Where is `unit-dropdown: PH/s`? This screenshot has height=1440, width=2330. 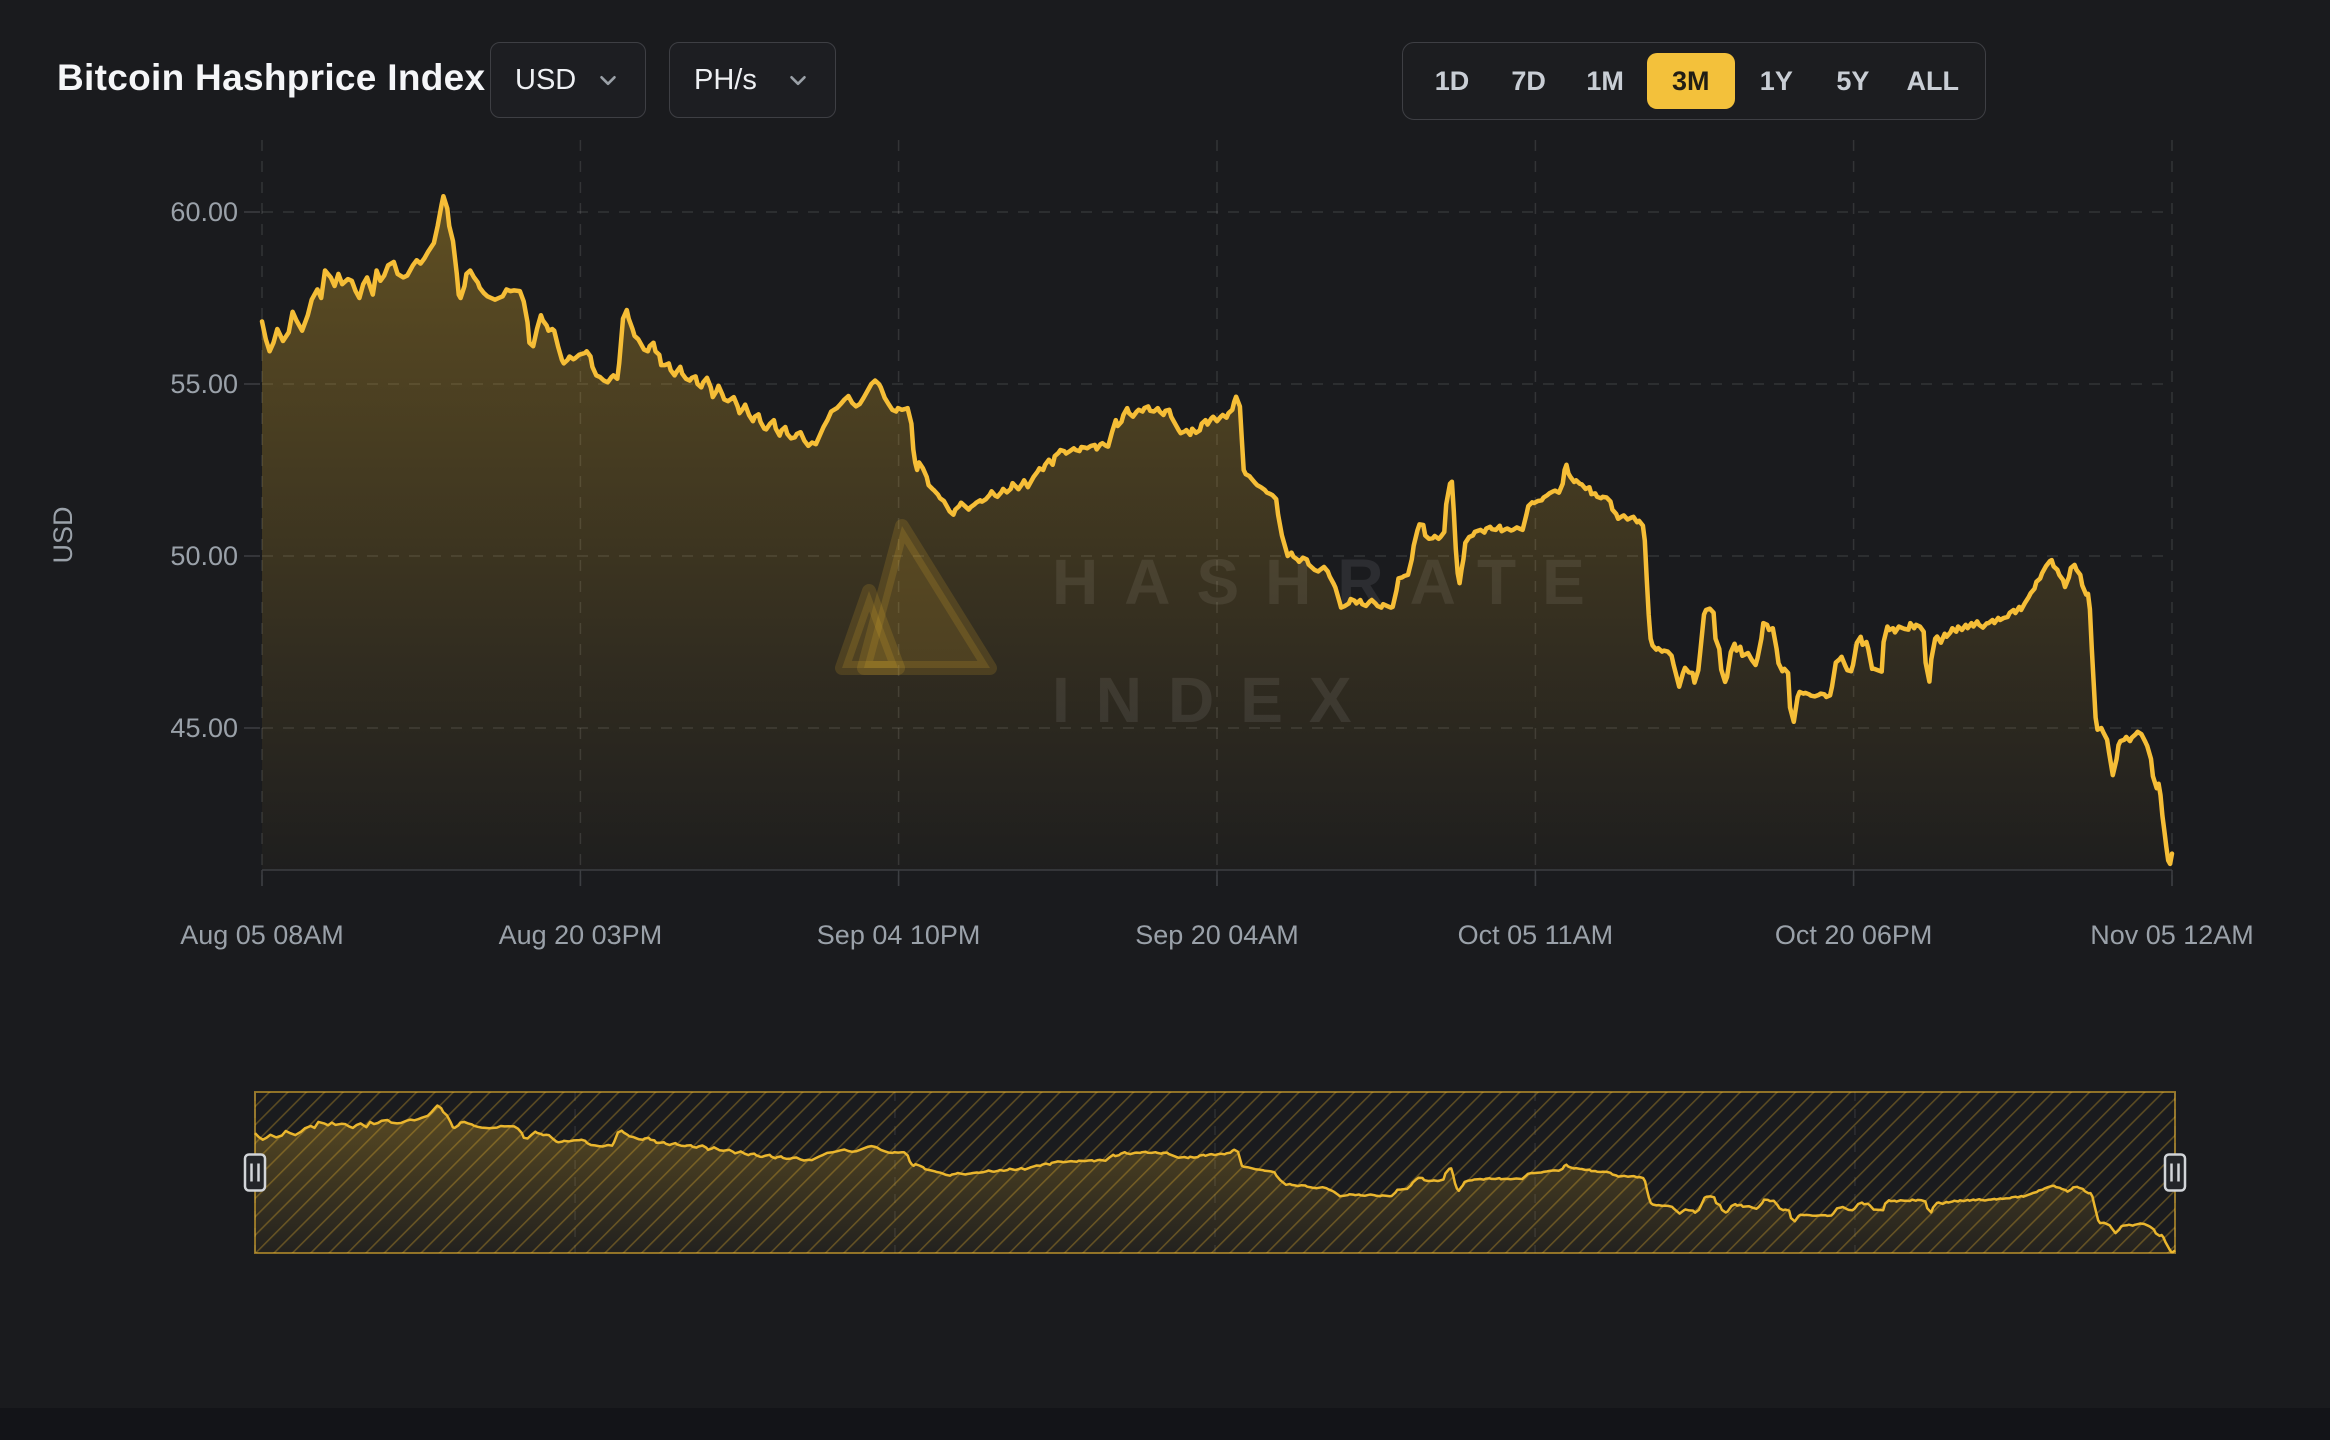
unit-dropdown: PH/s is located at coordinates (752, 80).